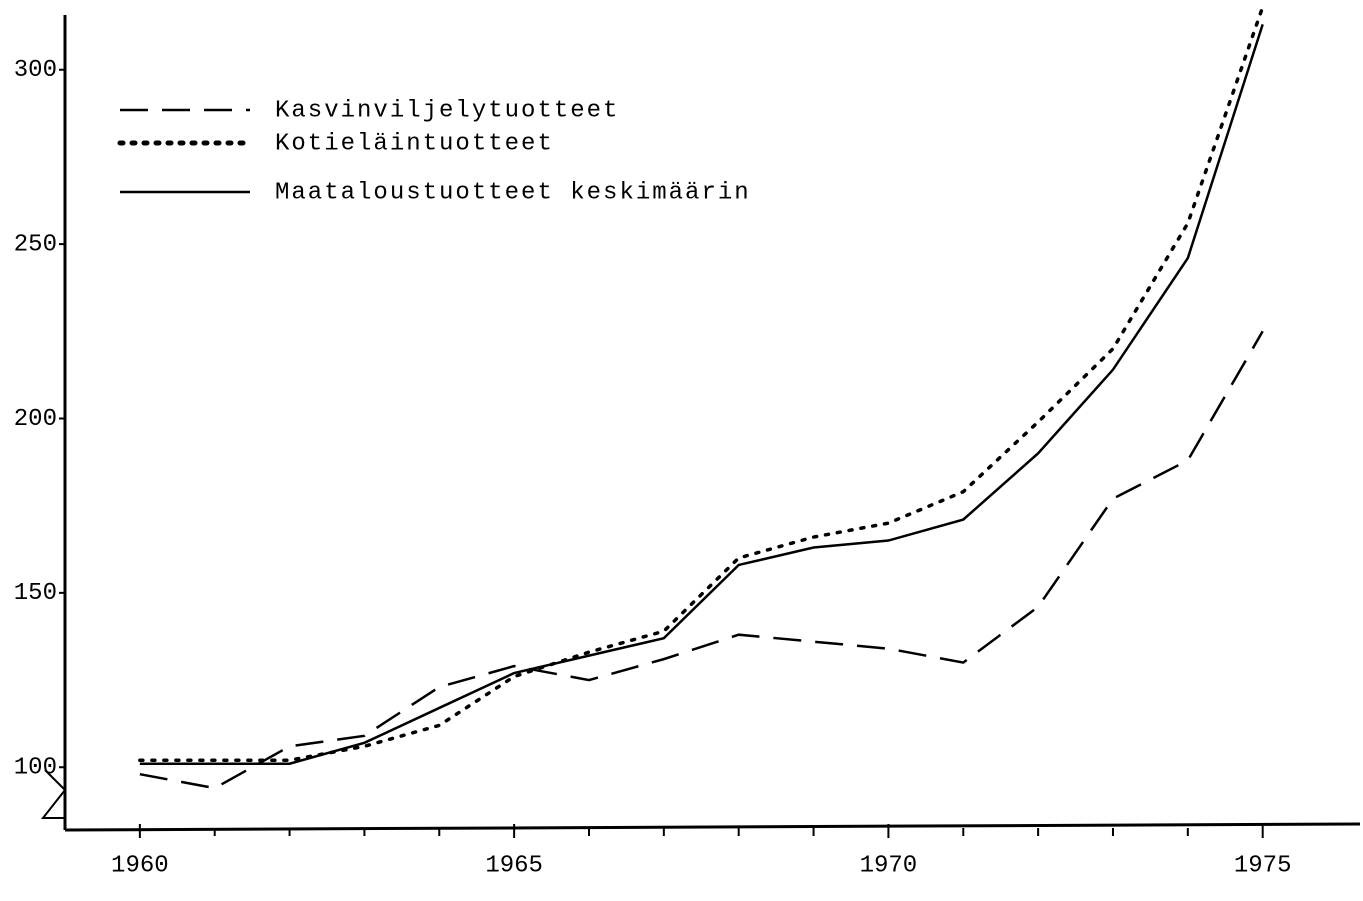 The width and height of the screenshot is (1363, 901). What do you see at coordinates (35, 419) in the screenshot?
I see `y-tick-label: 200` at bounding box center [35, 419].